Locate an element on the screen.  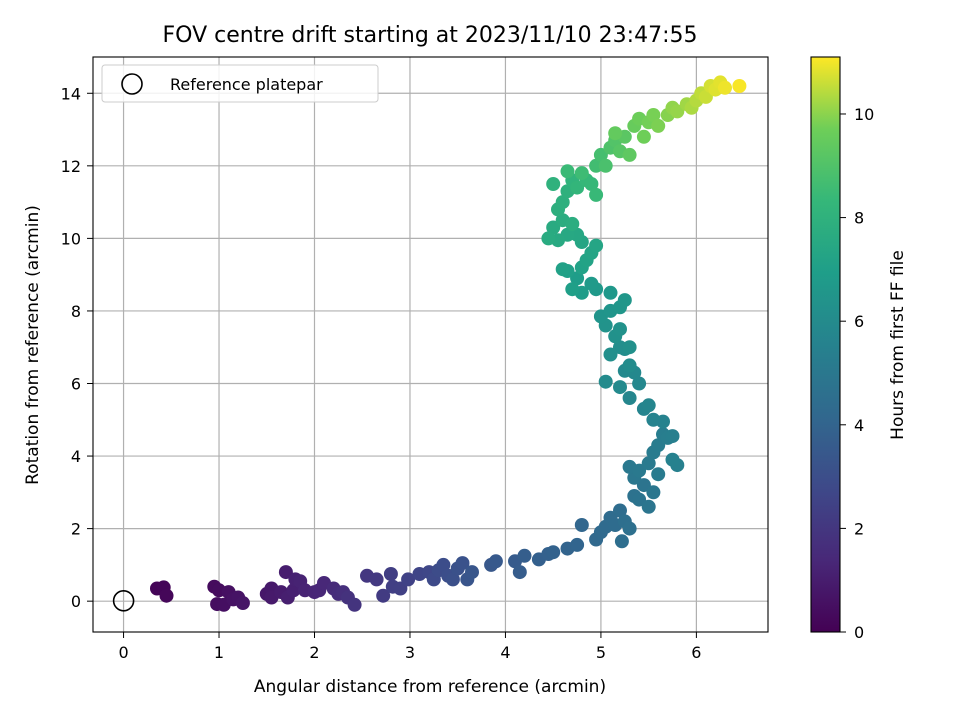
legend: Reference platepar is located at coordinates (240, 83).